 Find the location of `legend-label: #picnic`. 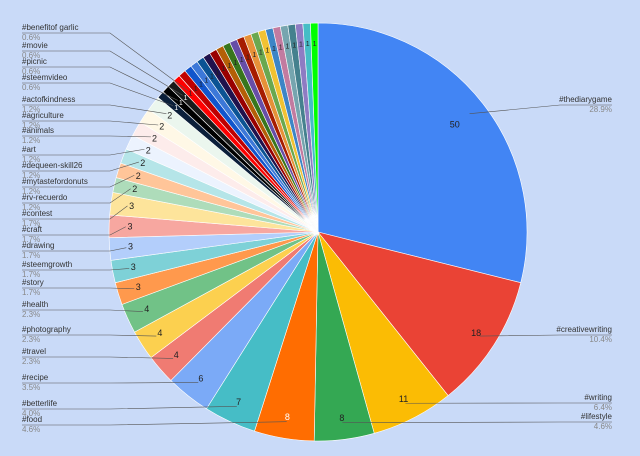

legend-label: #picnic is located at coordinates (34, 61).